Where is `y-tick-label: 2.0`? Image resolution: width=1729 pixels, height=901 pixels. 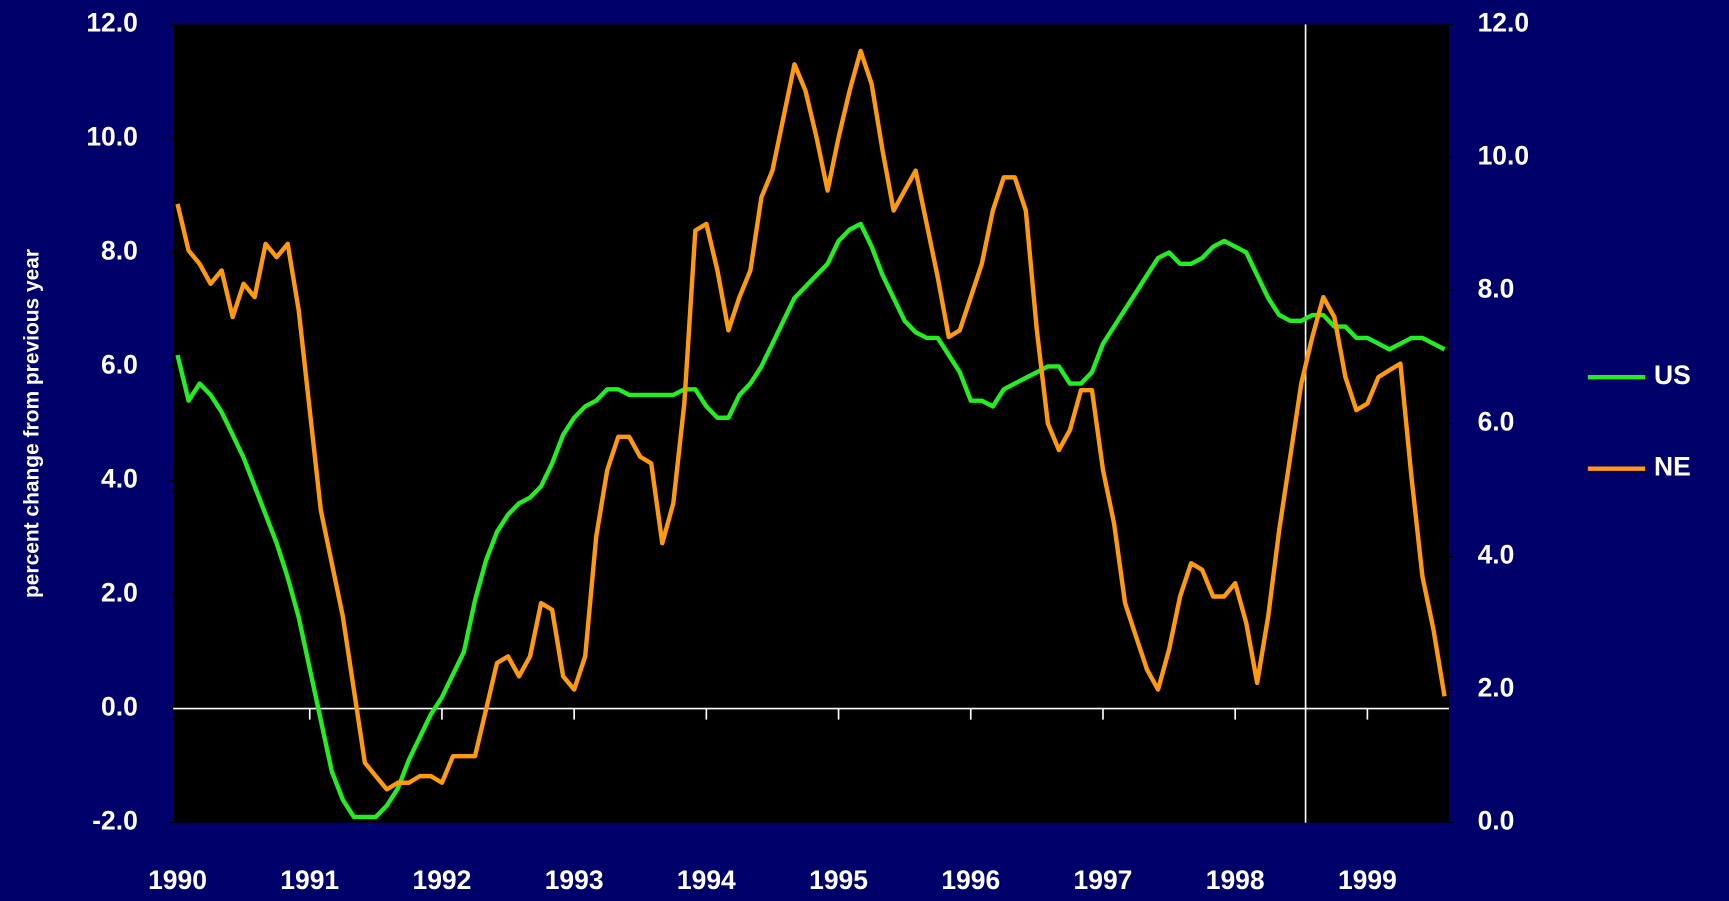 y-tick-label: 2.0 is located at coordinates (119, 593).